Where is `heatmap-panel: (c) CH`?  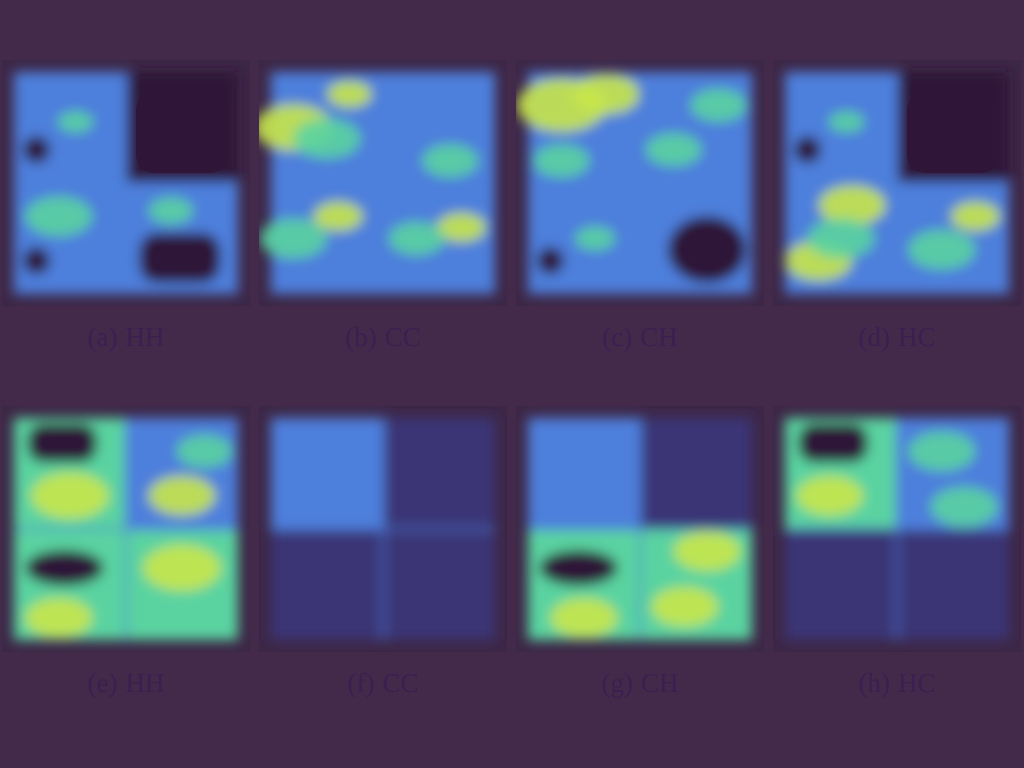
heatmap-panel: (c) CH is located at coordinates (640, 206).